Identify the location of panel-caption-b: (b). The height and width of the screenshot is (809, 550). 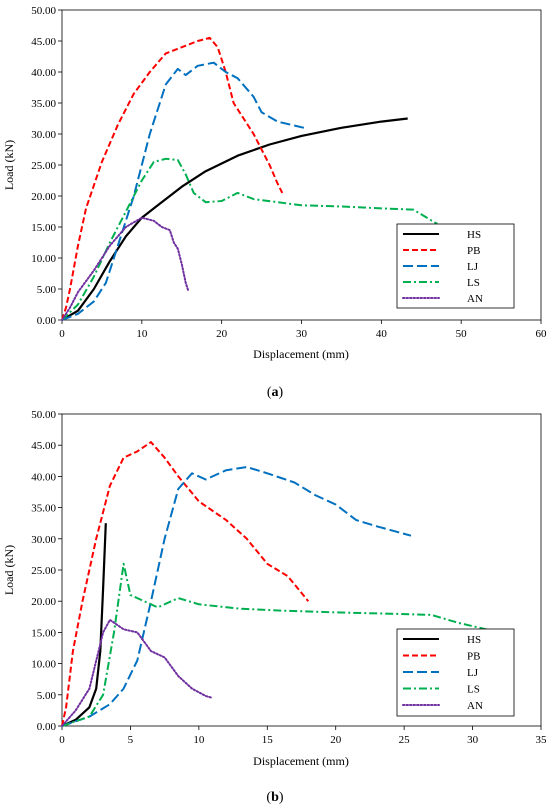
(274, 797).